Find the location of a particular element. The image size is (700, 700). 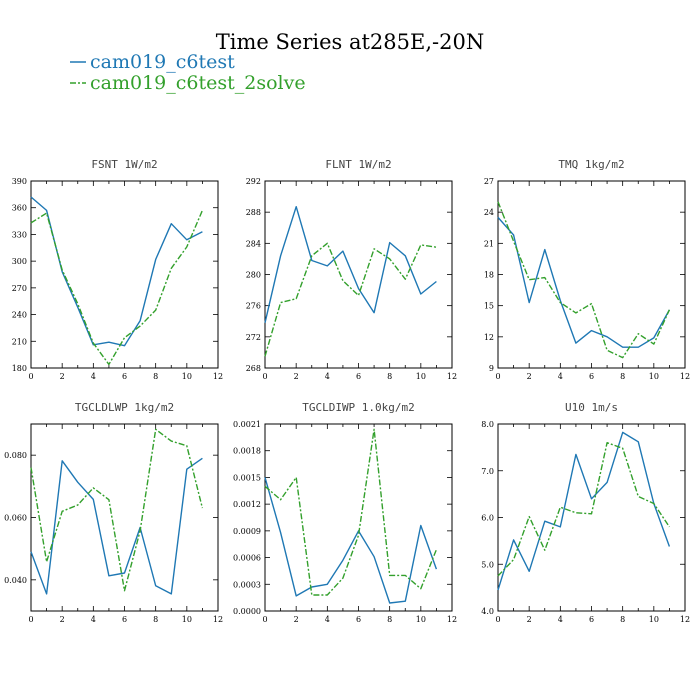

y-tick-label-4-4: 0.0012 is located at coordinates (247, 504).